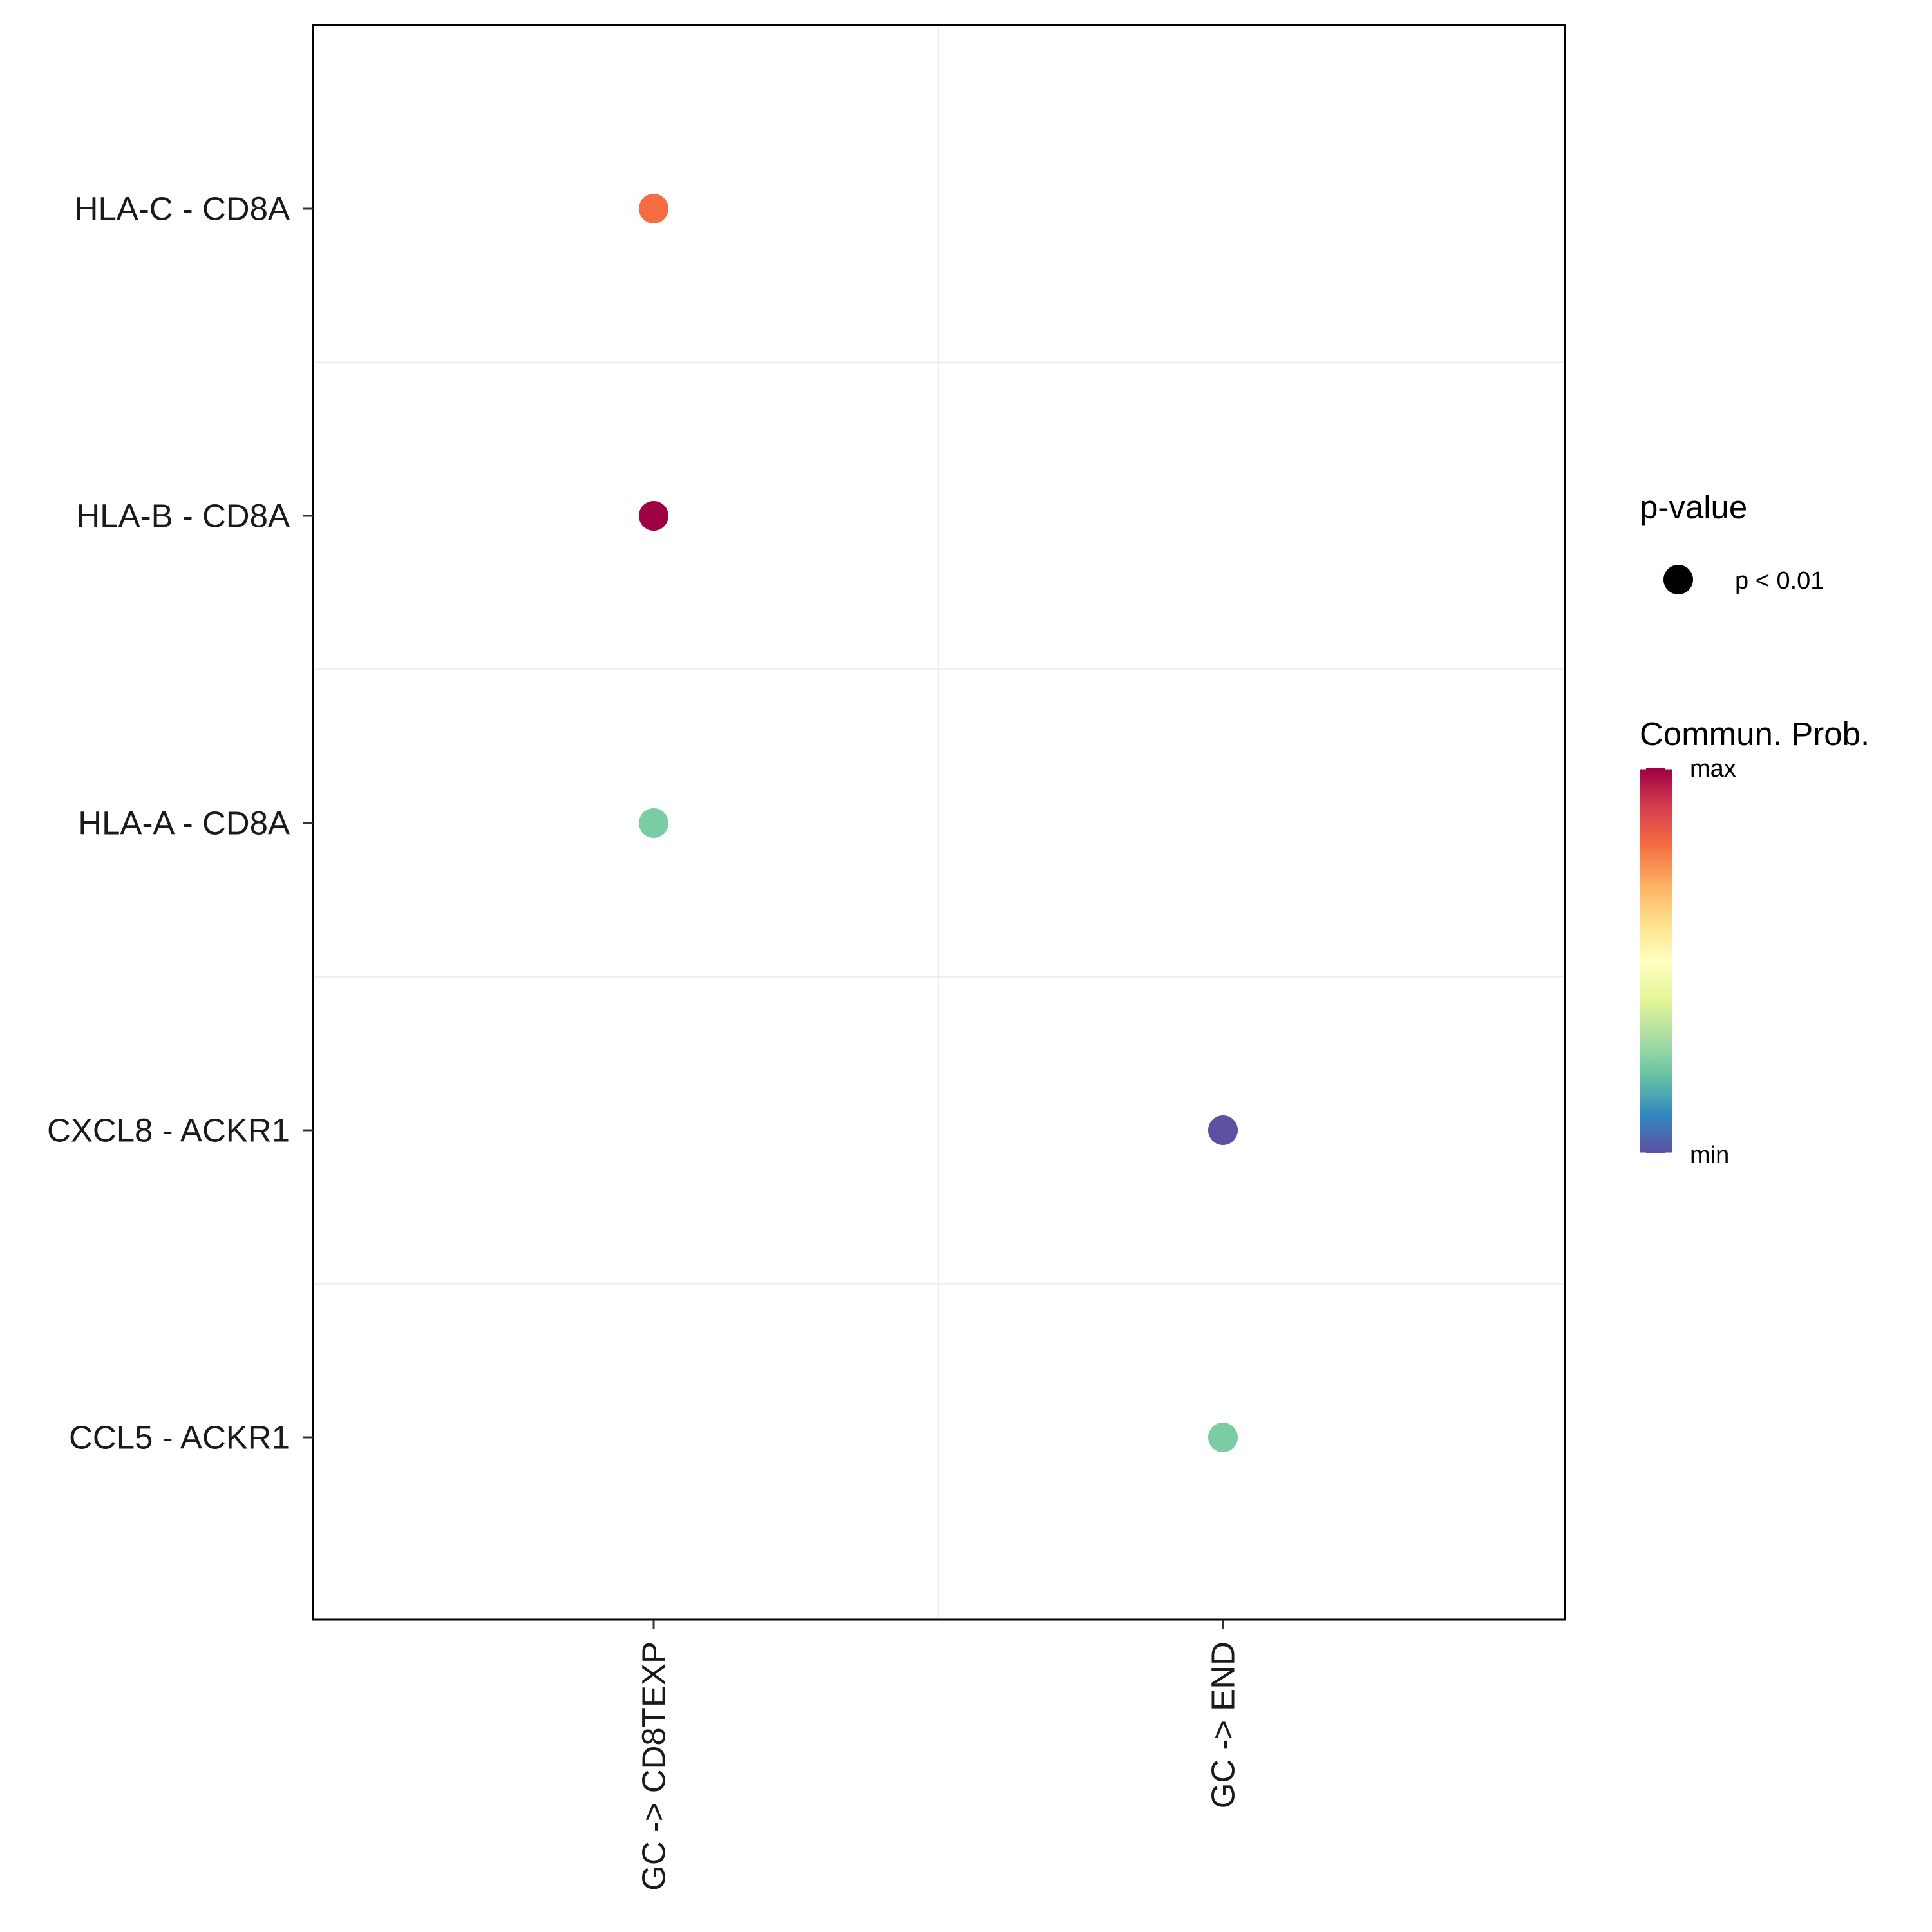  I want to click on pvalue-legend: p-value p < 0.01, so click(1732, 541).